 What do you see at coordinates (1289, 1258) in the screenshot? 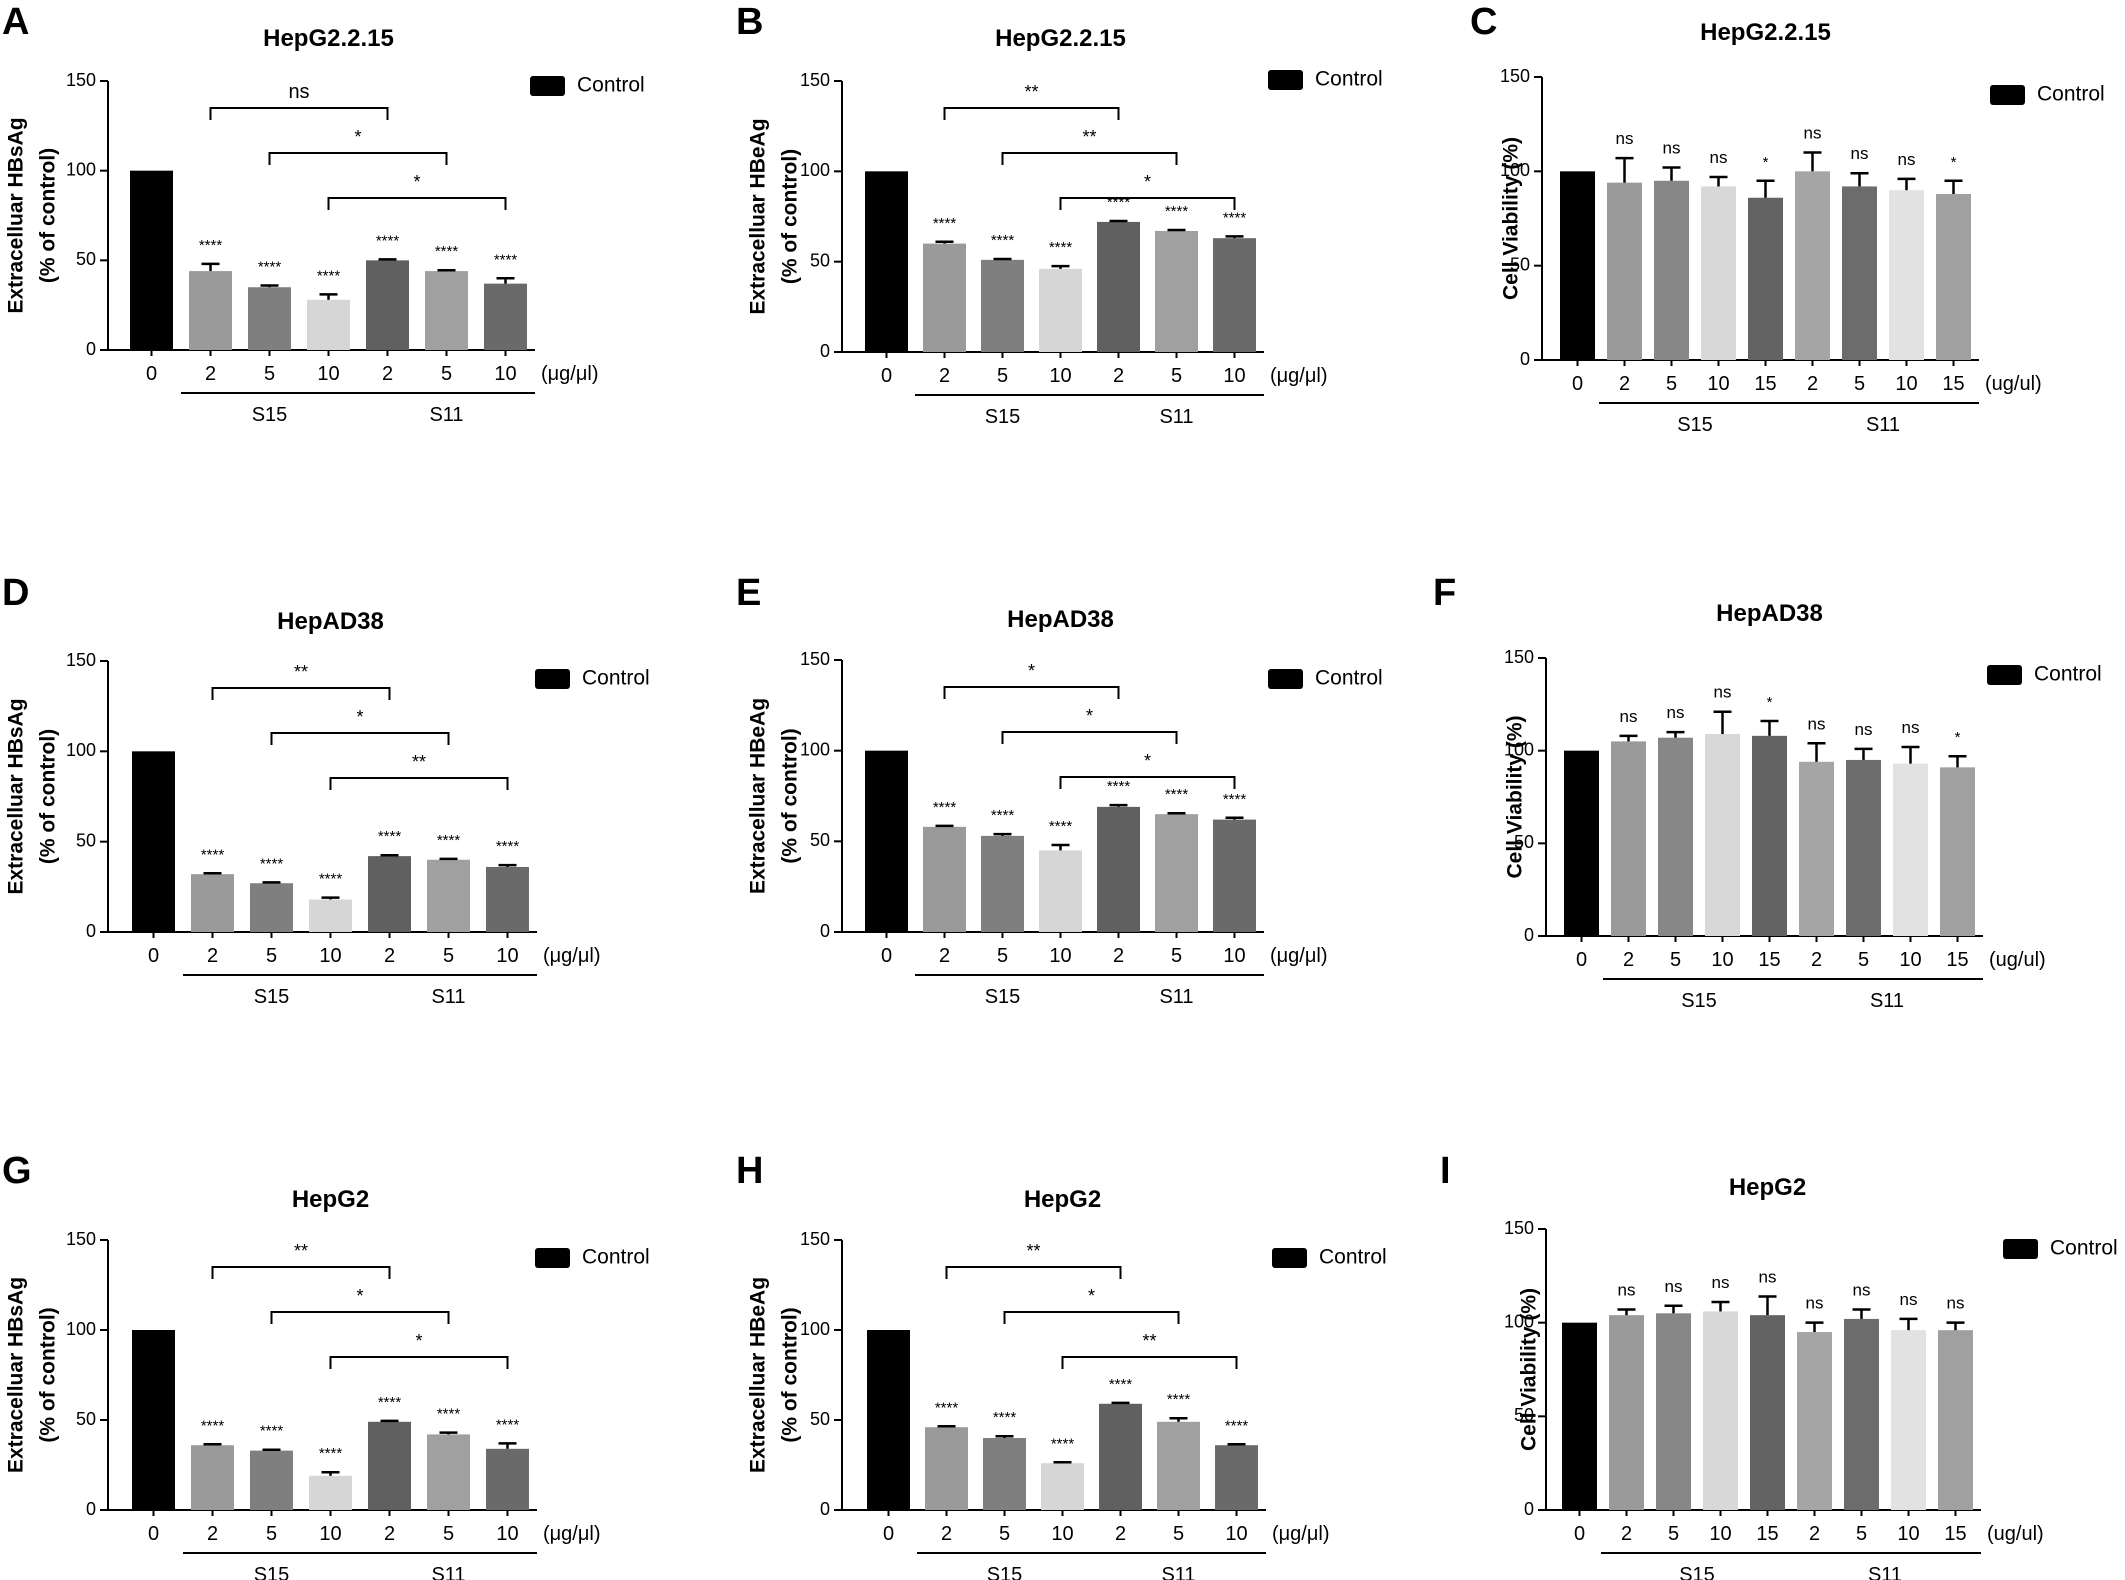
I see `legend-swatch` at bounding box center [1289, 1258].